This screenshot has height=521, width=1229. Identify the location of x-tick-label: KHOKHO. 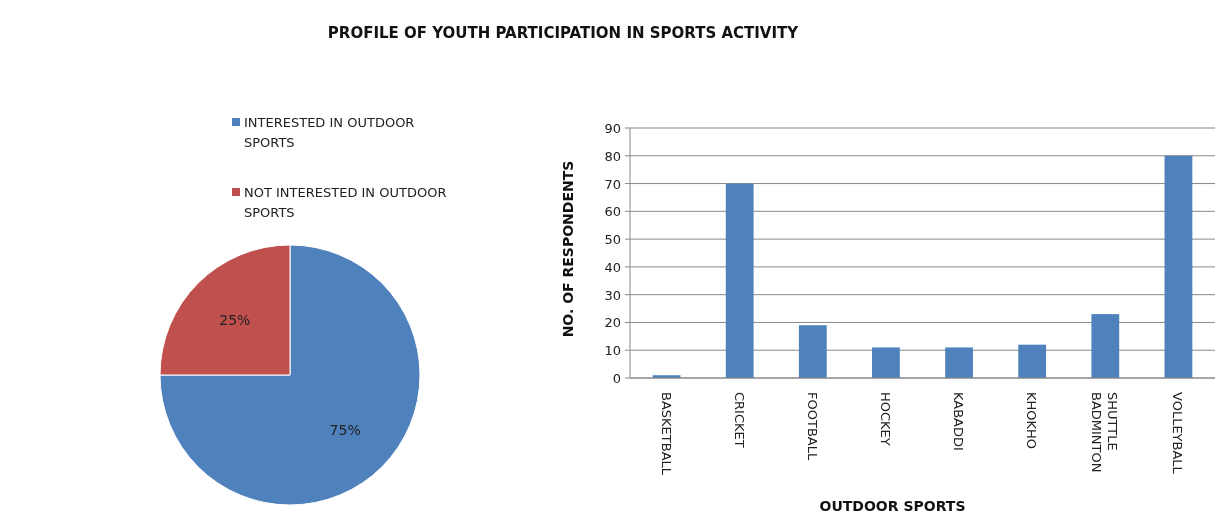
(1032, 421).